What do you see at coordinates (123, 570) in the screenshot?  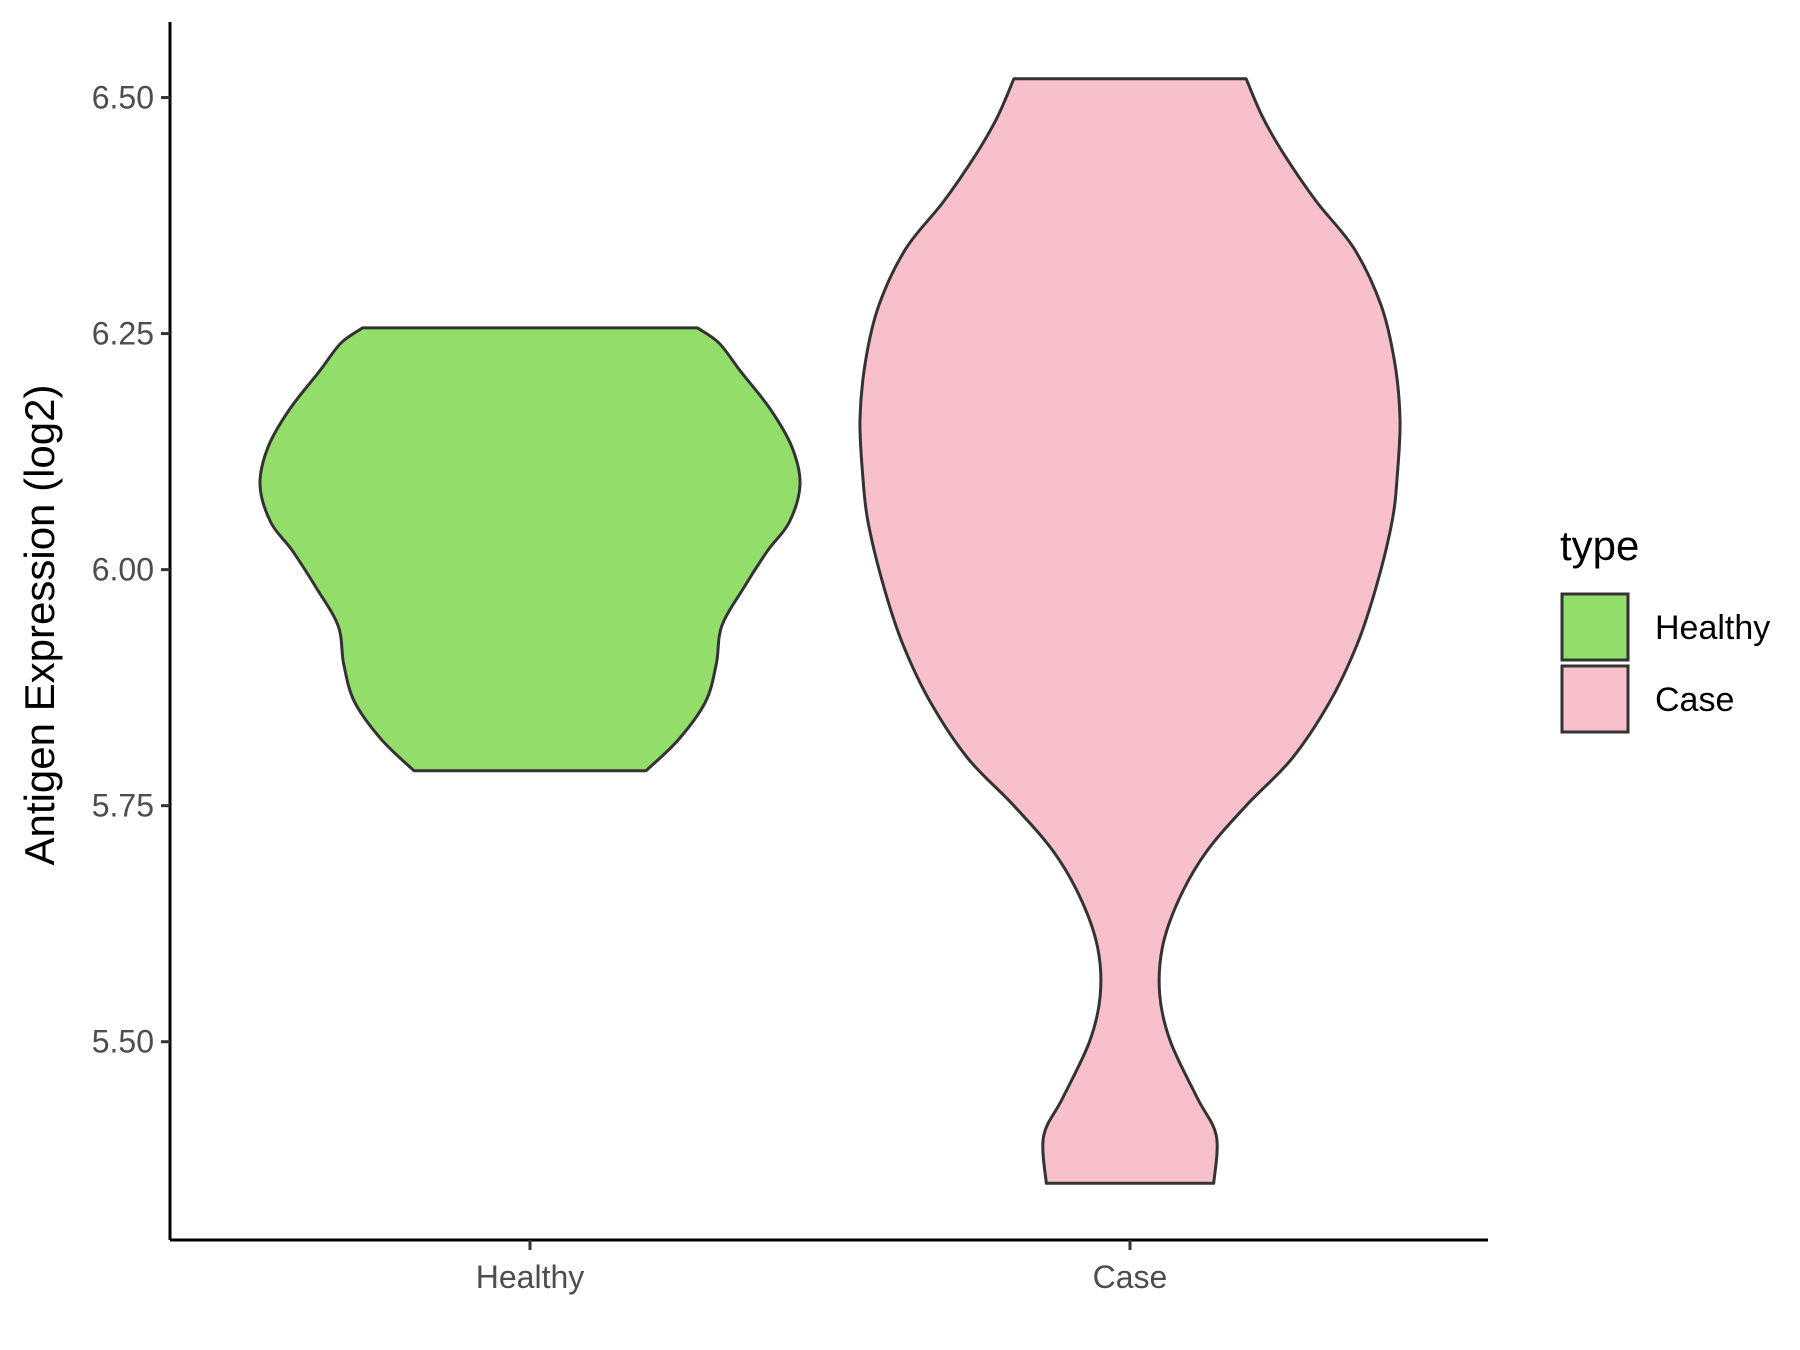 I see `y-tick-label: 6.00` at bounding box center [123, 570].